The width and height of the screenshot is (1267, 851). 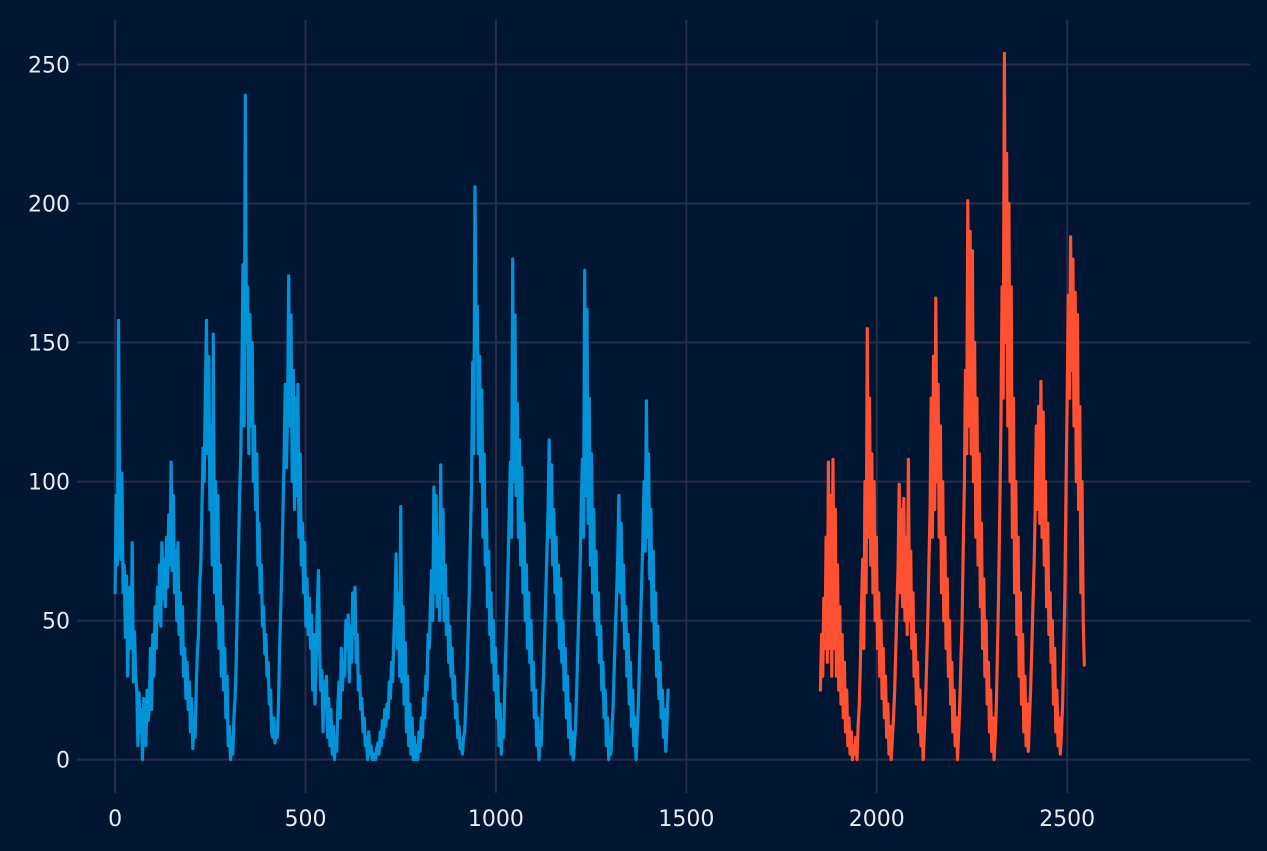 I want to click on x-tick-label: 2000, so click(x=877, y=819).